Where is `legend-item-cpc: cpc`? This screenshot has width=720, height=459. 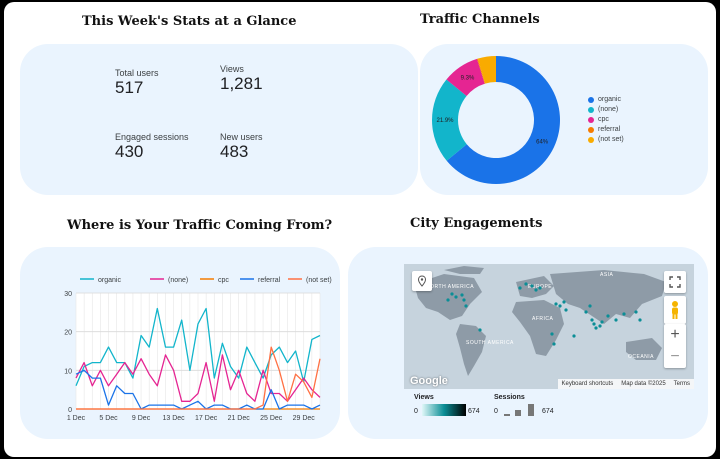
legend-item-cpc: cpc is located at coordinates (598, 119).